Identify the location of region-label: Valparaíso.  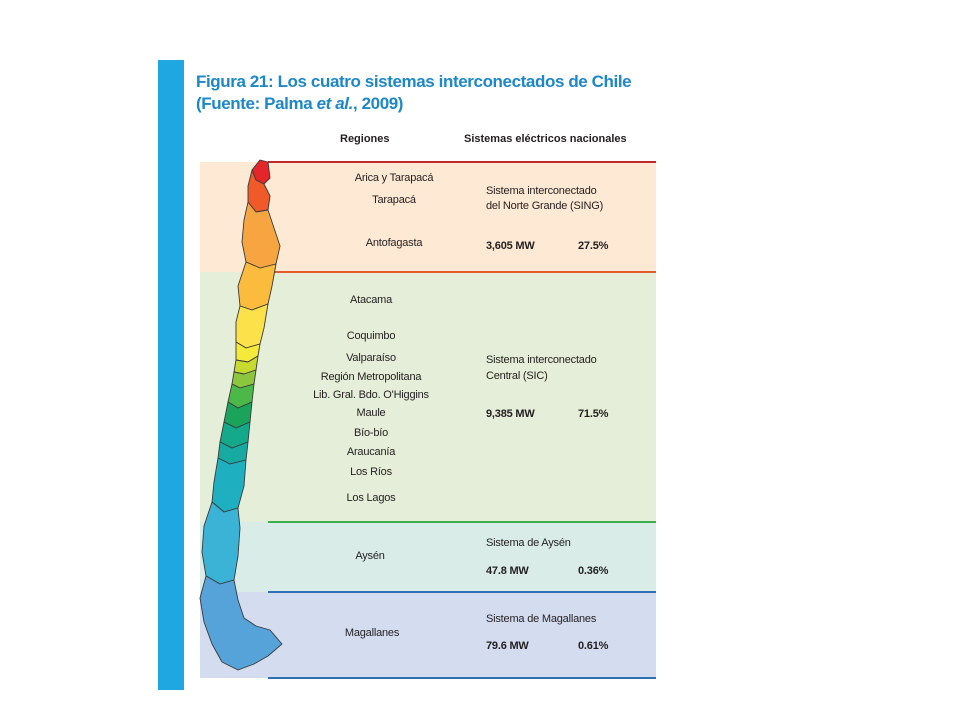
(371, 358).